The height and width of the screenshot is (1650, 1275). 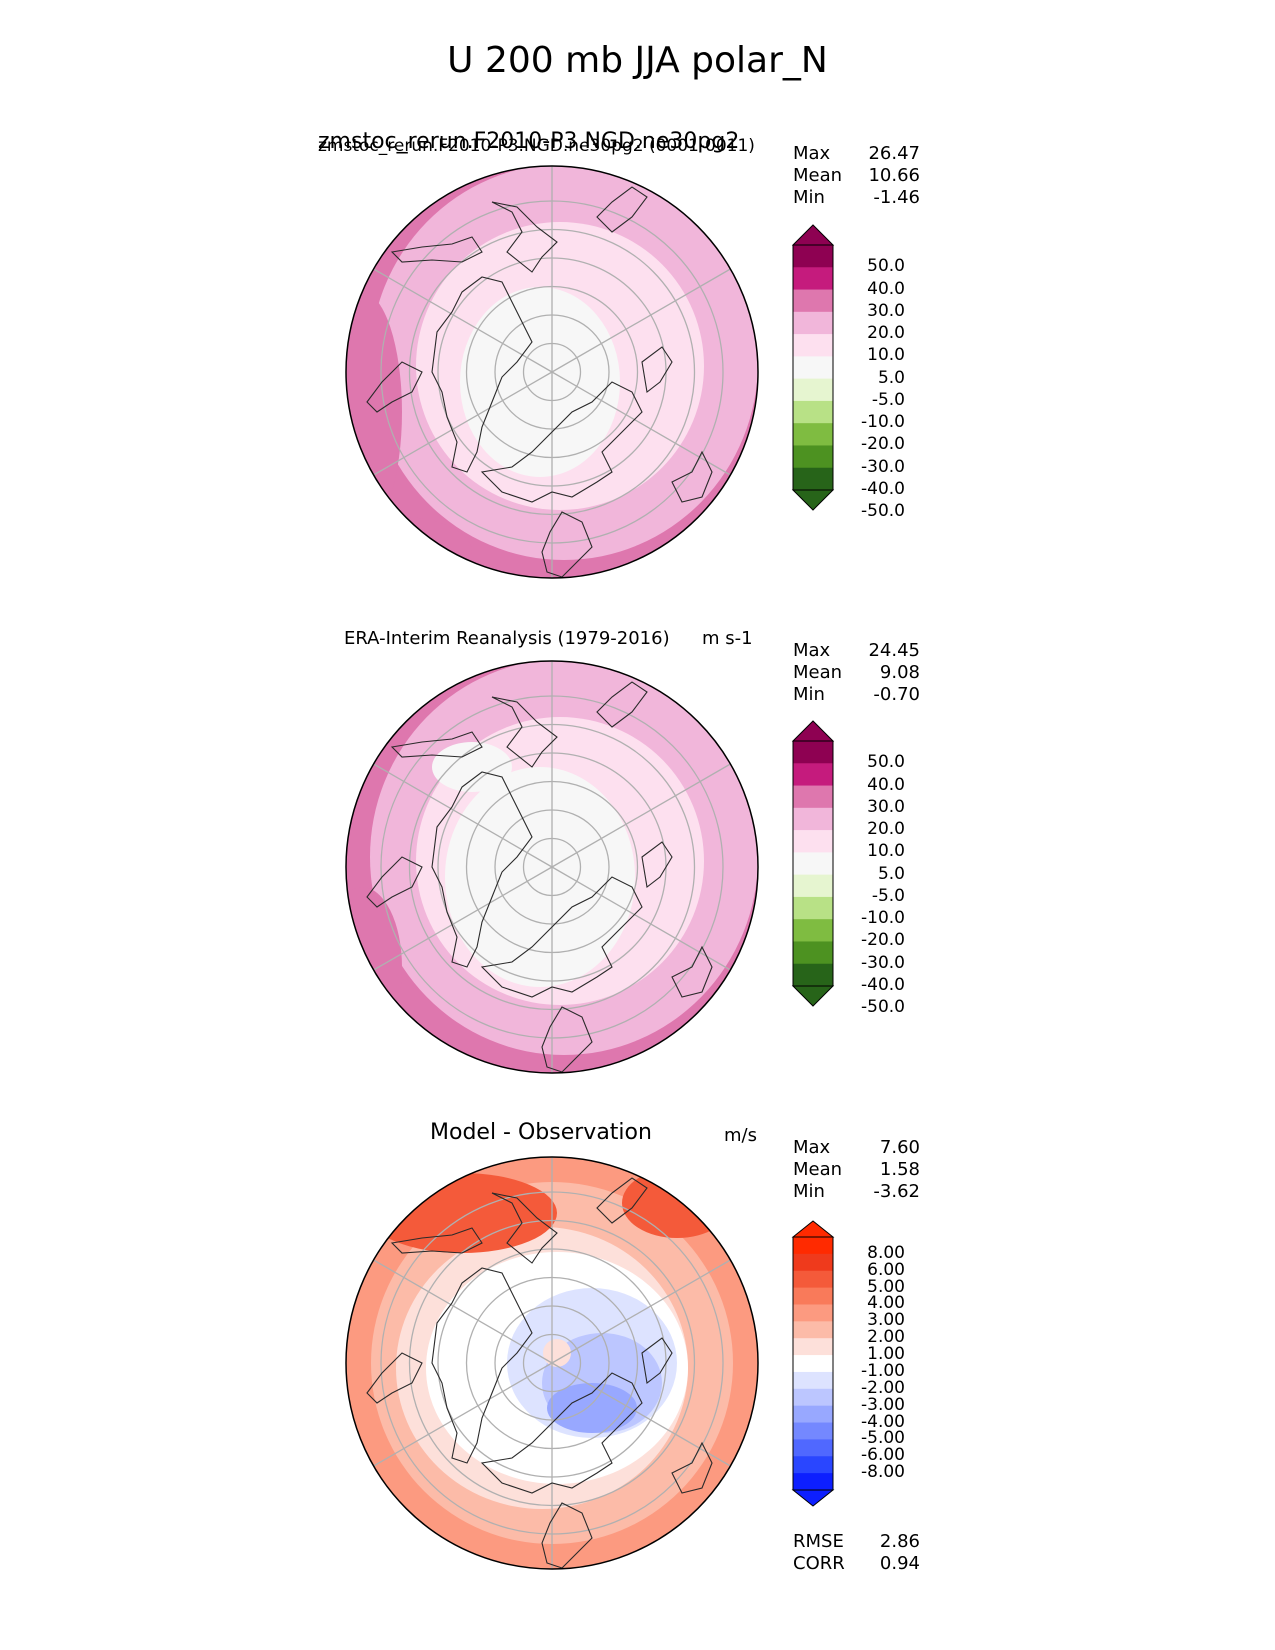 I want to click on test-title-large: zmstoc_rerun.F2010-P3.NGD.ne30pg2, so click(x=529, y=141).